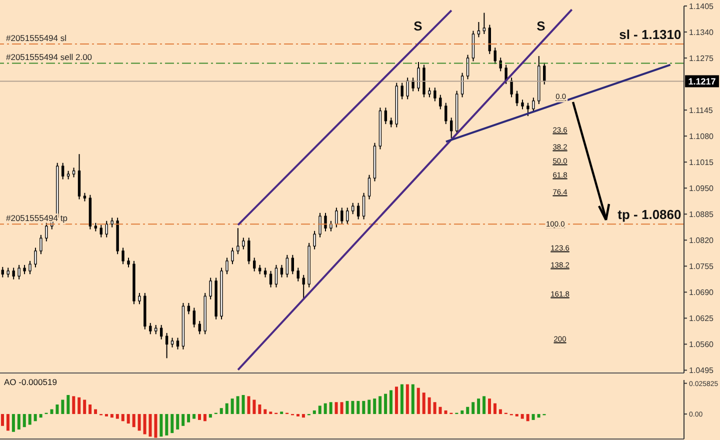 The width and height of the screenshot is (720, 440). Describe the element at coordinates (701, 319) in the screenshot. I see `y-tick-label: 1.0625` at that location.